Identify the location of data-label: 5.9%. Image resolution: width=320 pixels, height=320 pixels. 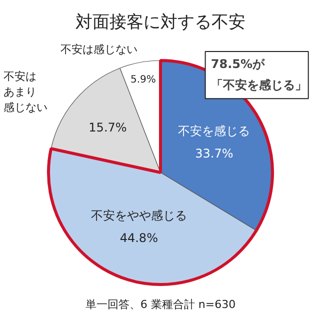
(143, 80).